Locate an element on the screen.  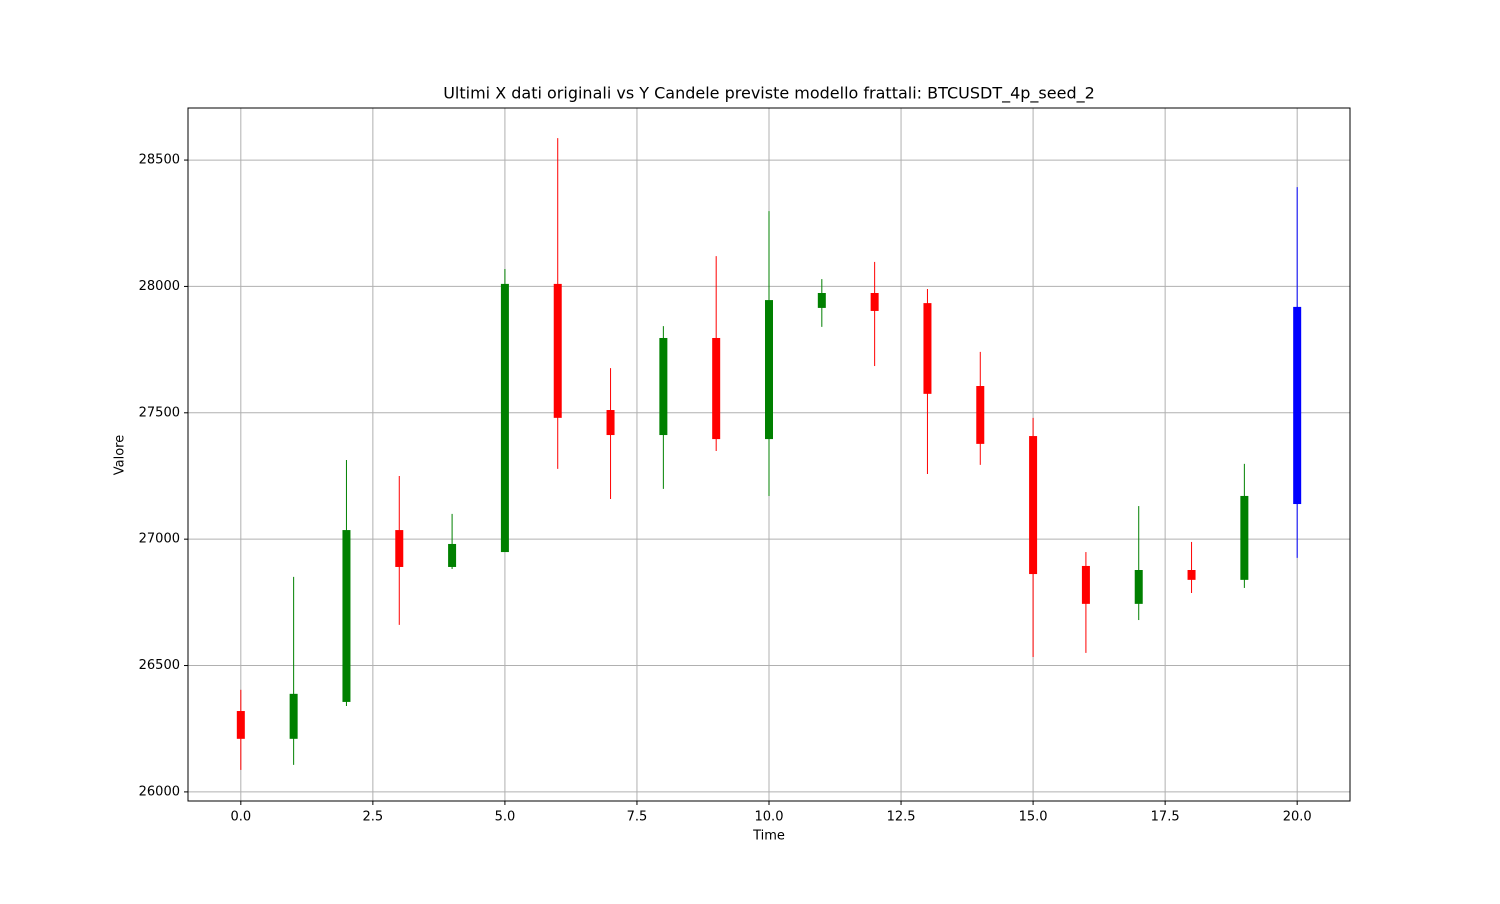
x-axis-label: Time is located at coordinates (768, 836).